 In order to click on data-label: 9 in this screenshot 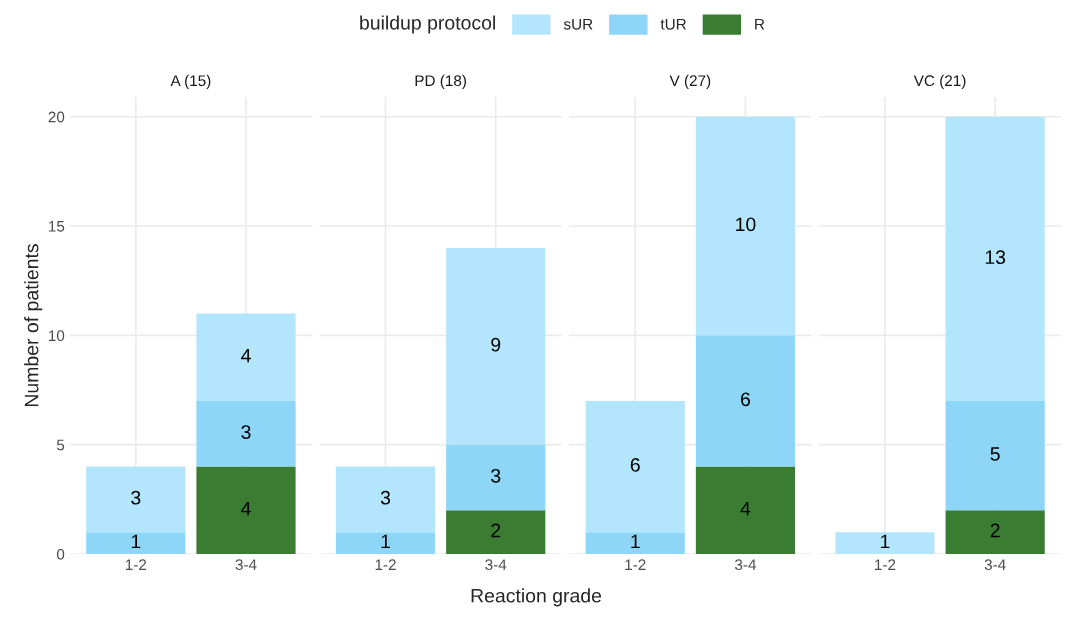, I will do `click(496, 344)`.